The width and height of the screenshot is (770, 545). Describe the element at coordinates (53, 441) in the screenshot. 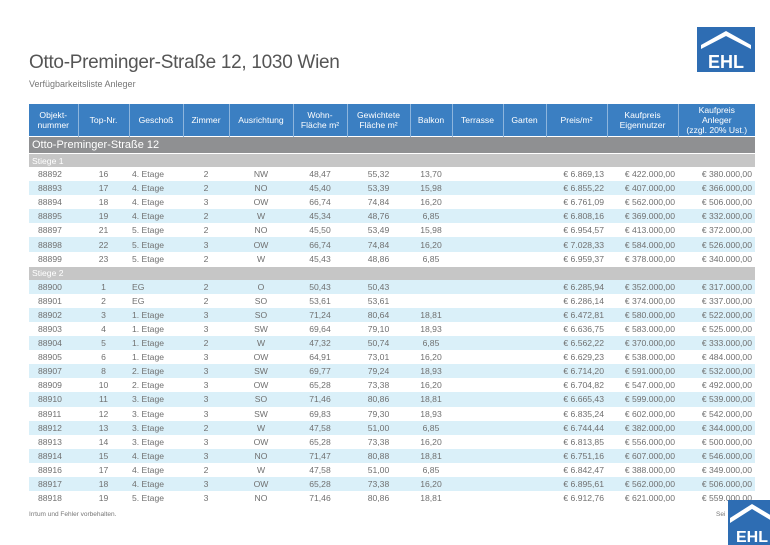

I see `table-cell: 88913` at that location.